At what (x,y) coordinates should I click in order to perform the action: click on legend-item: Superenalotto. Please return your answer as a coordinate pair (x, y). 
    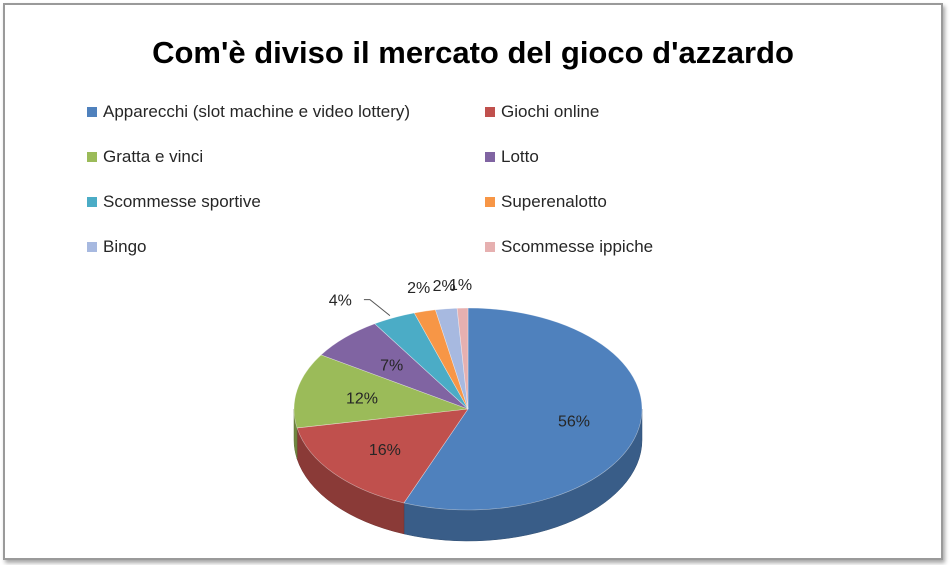
    Looking at the image, I should click on (546, 202).